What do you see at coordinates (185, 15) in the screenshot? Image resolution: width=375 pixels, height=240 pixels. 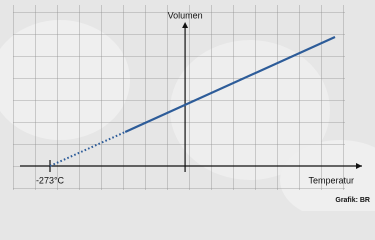 I see `y-axis-label: Volumen` at bounding box center [185, 15].